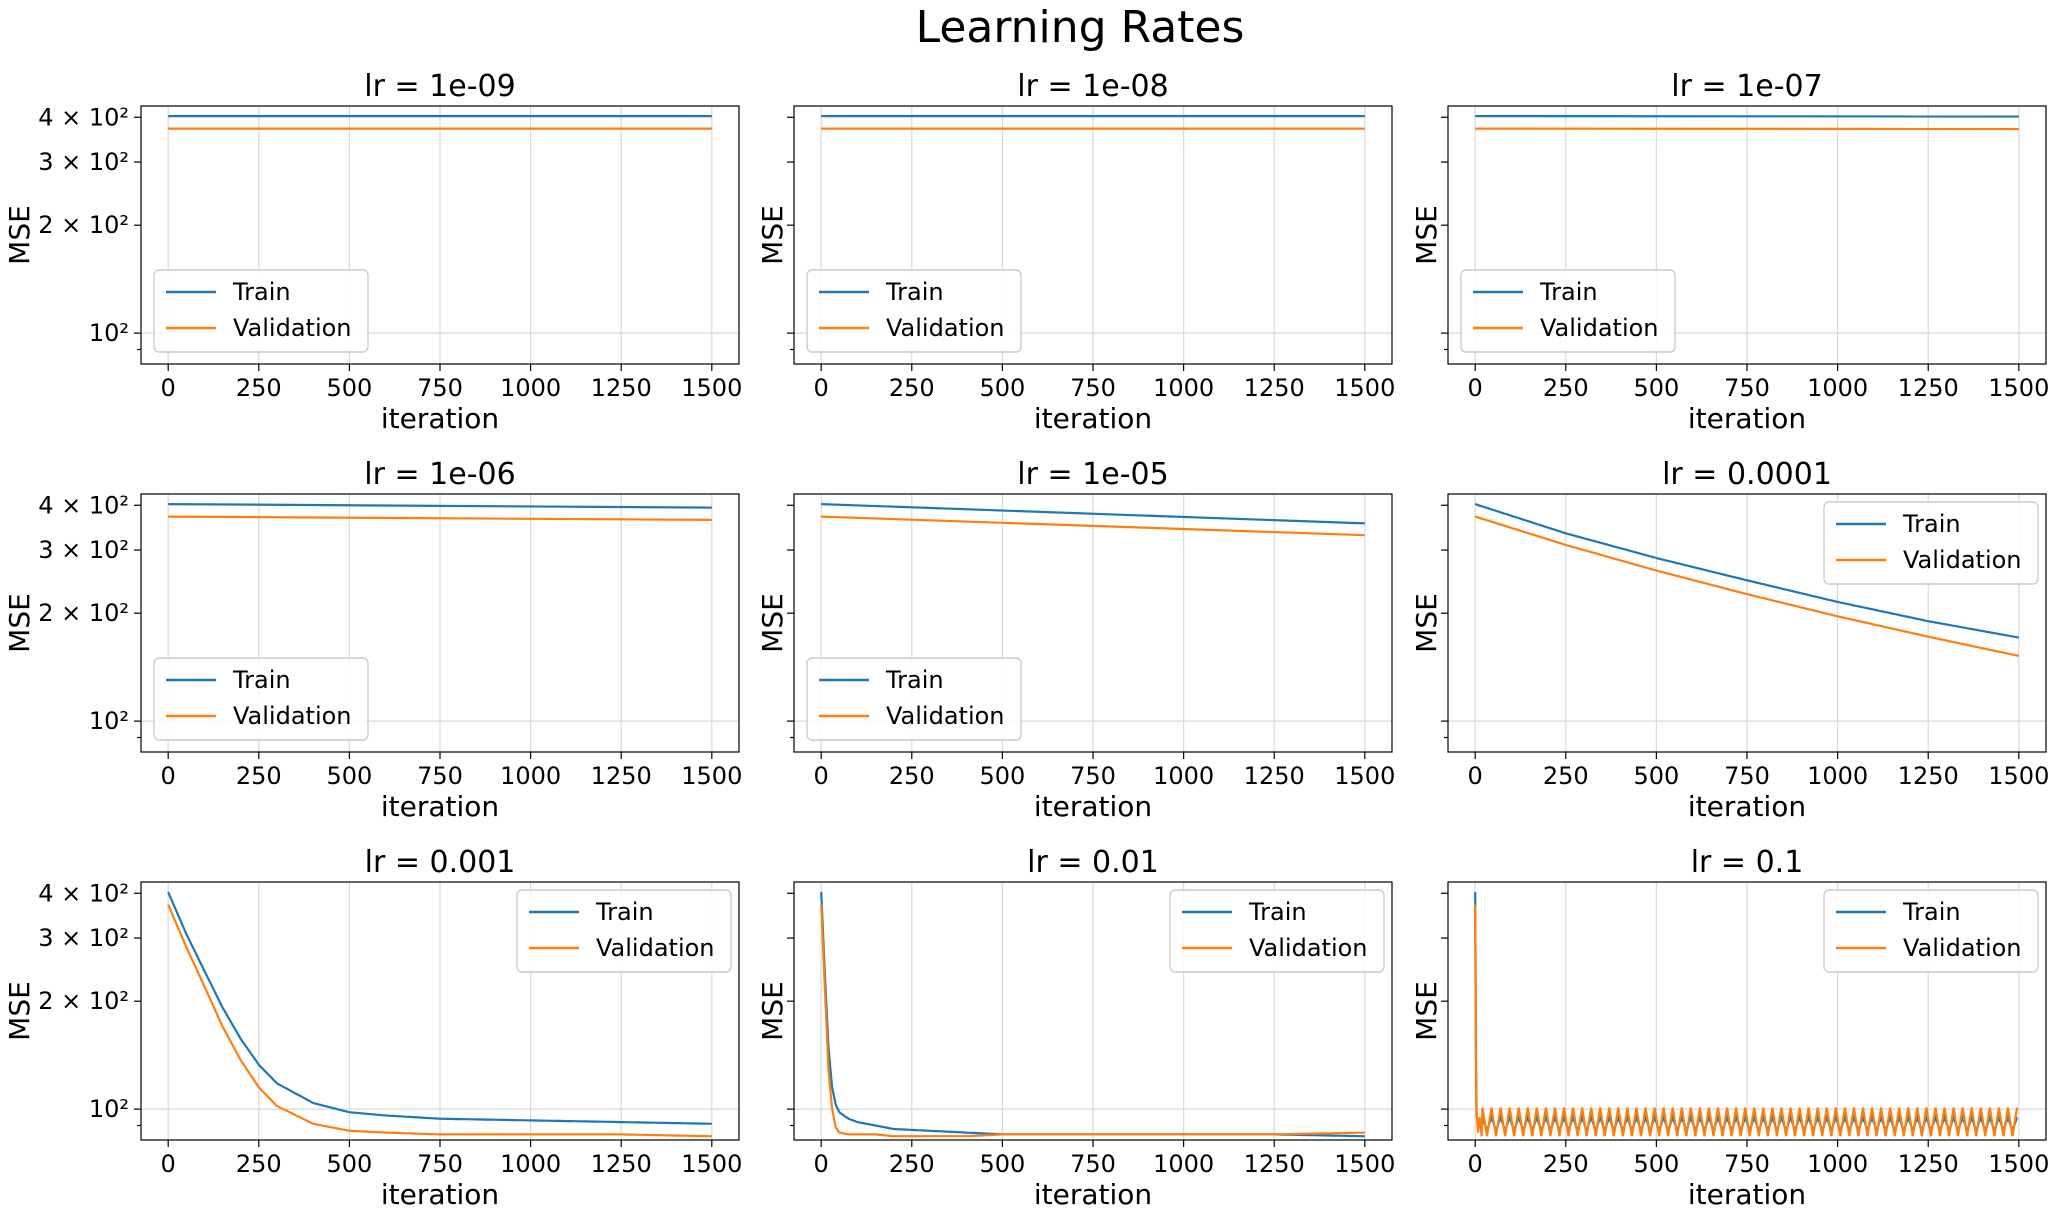 The width and height of the screenshot is (2056, 1214). What do you see at coordinates (440, 862) in the screenshot?
I see `subplot-title: lr = 0.001` at bounding box center [440, 862].